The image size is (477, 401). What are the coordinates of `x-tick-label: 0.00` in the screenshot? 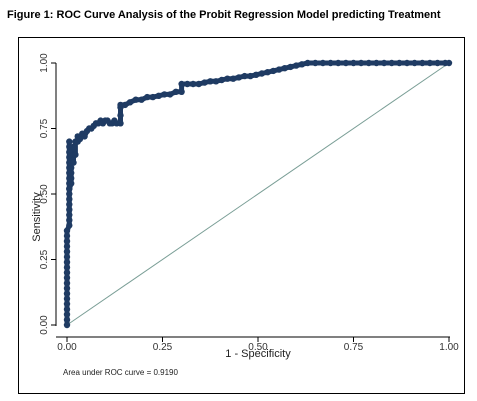 It's located at (67, 347).